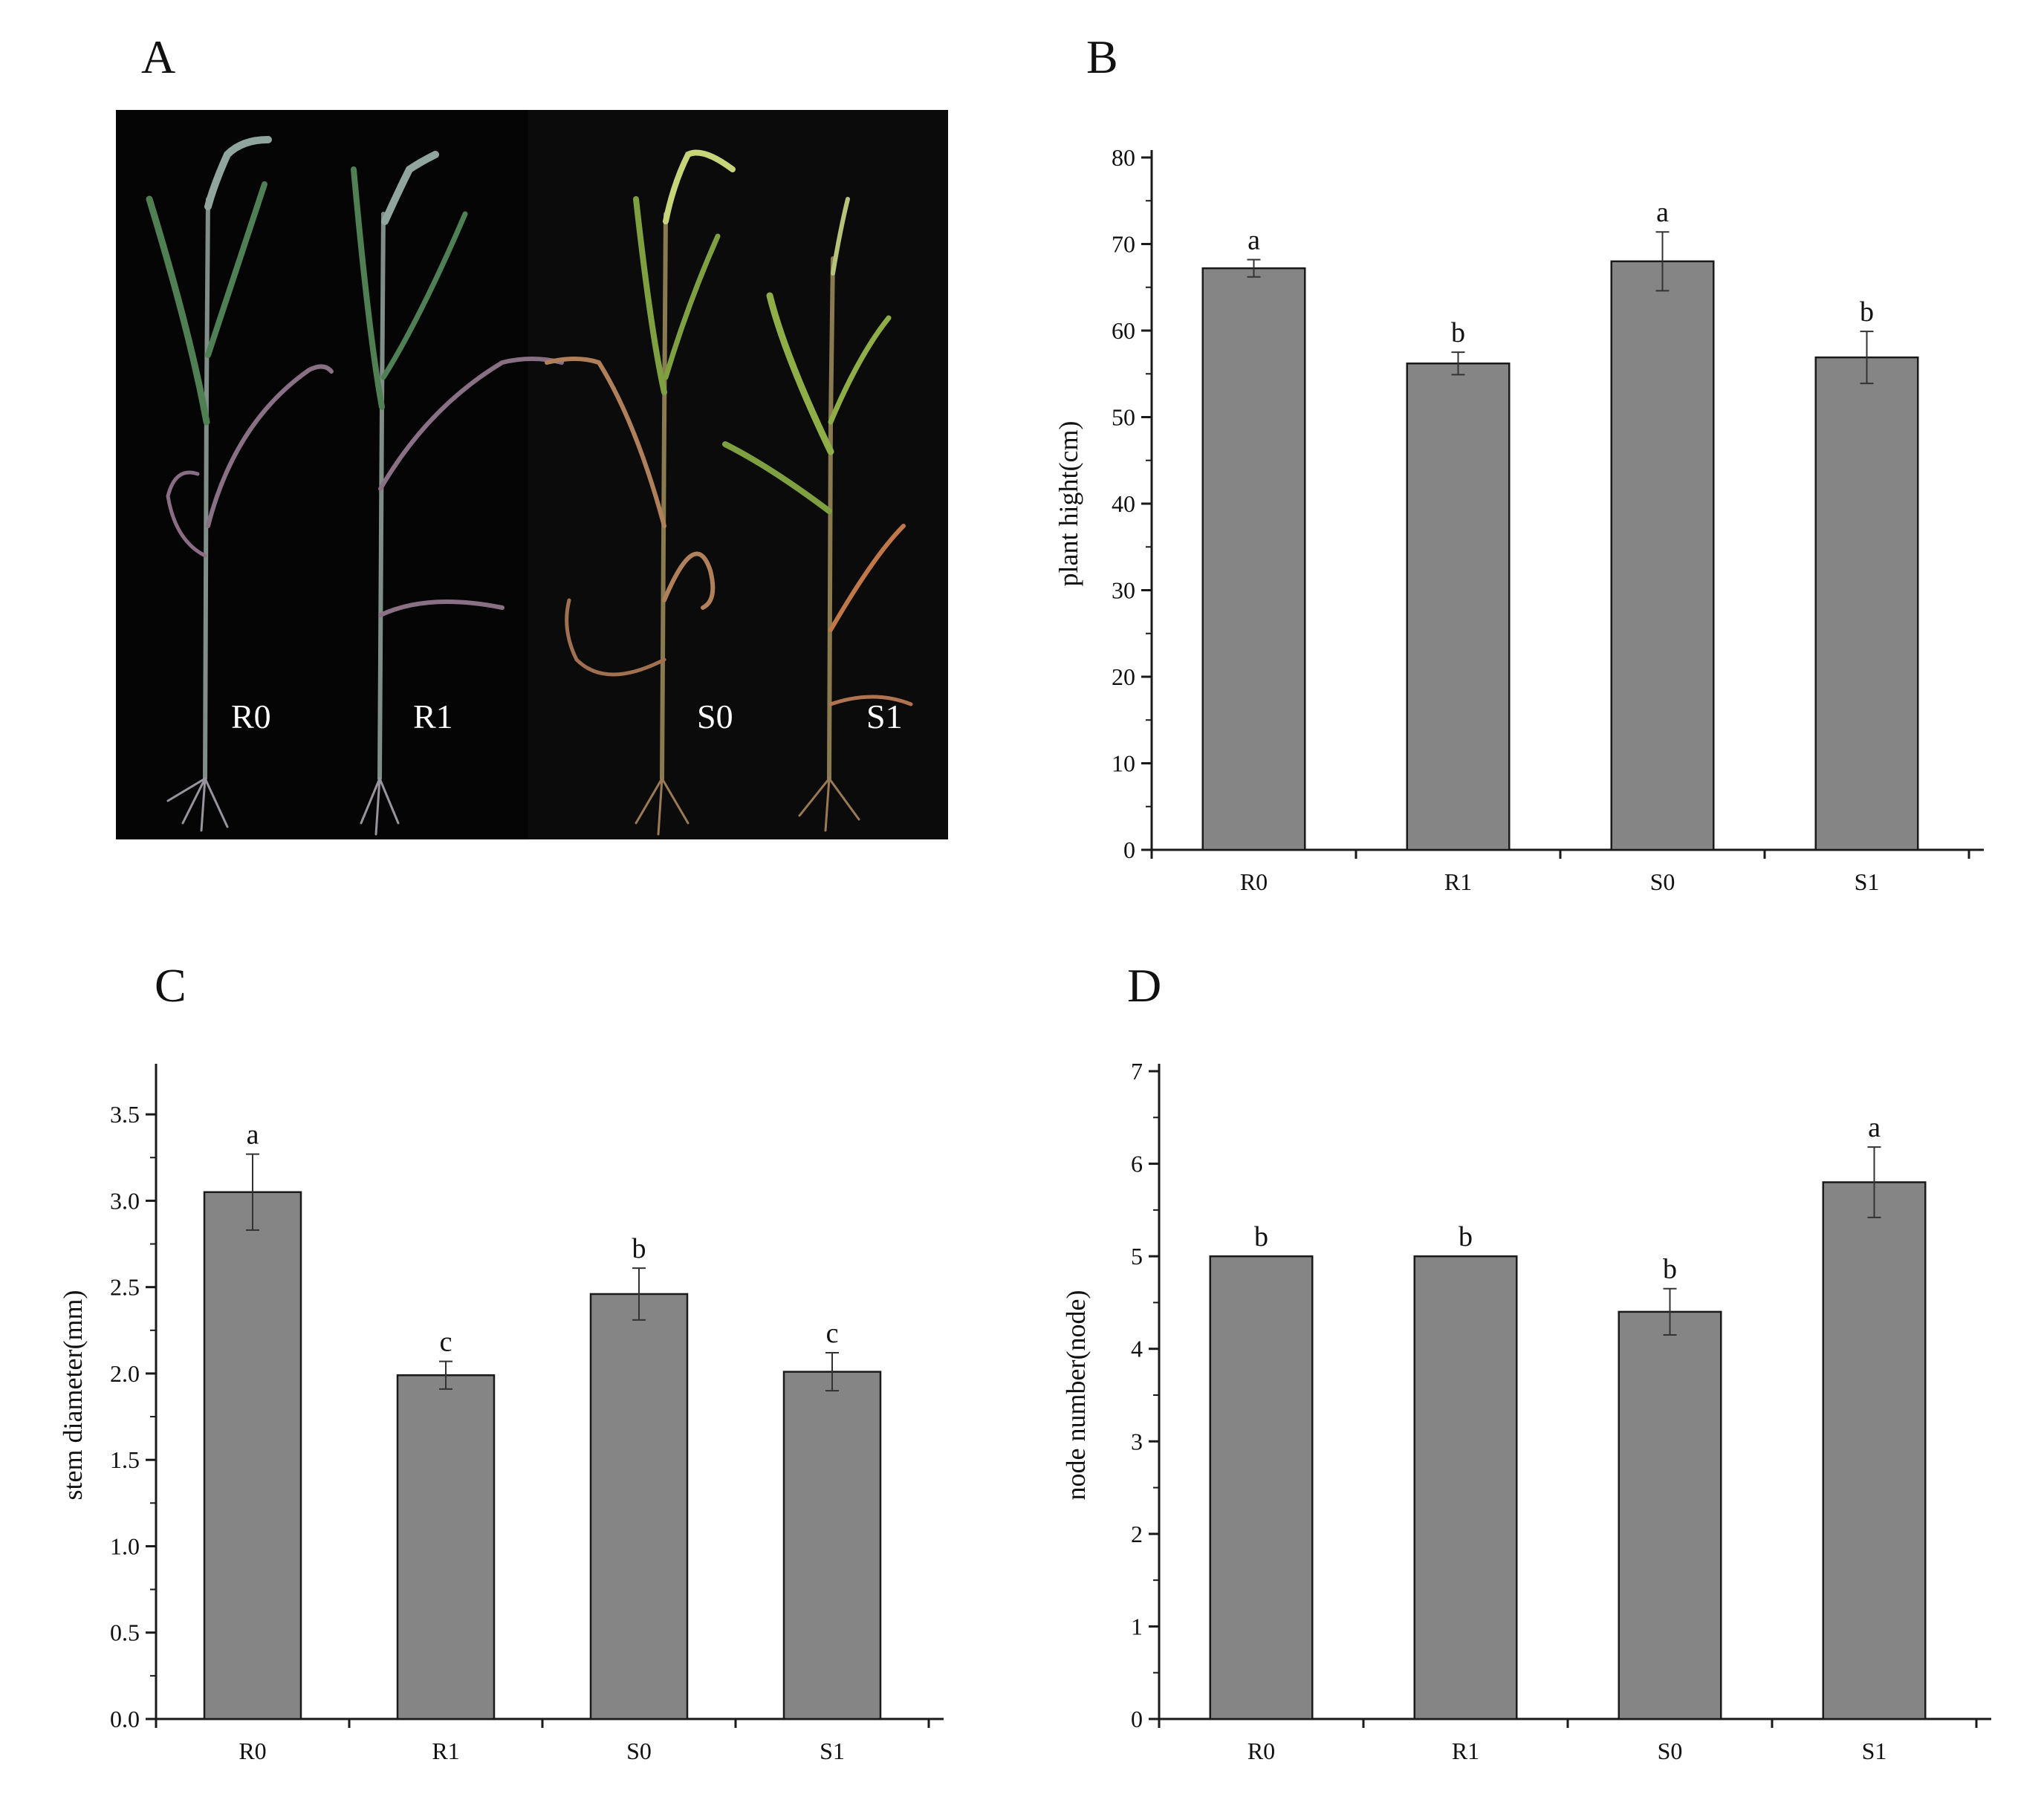  What do you see at coordinates (125, 1719) in the screenshot?
I see `y-tick-label: 0.0` at bounding box center [125, 1719].